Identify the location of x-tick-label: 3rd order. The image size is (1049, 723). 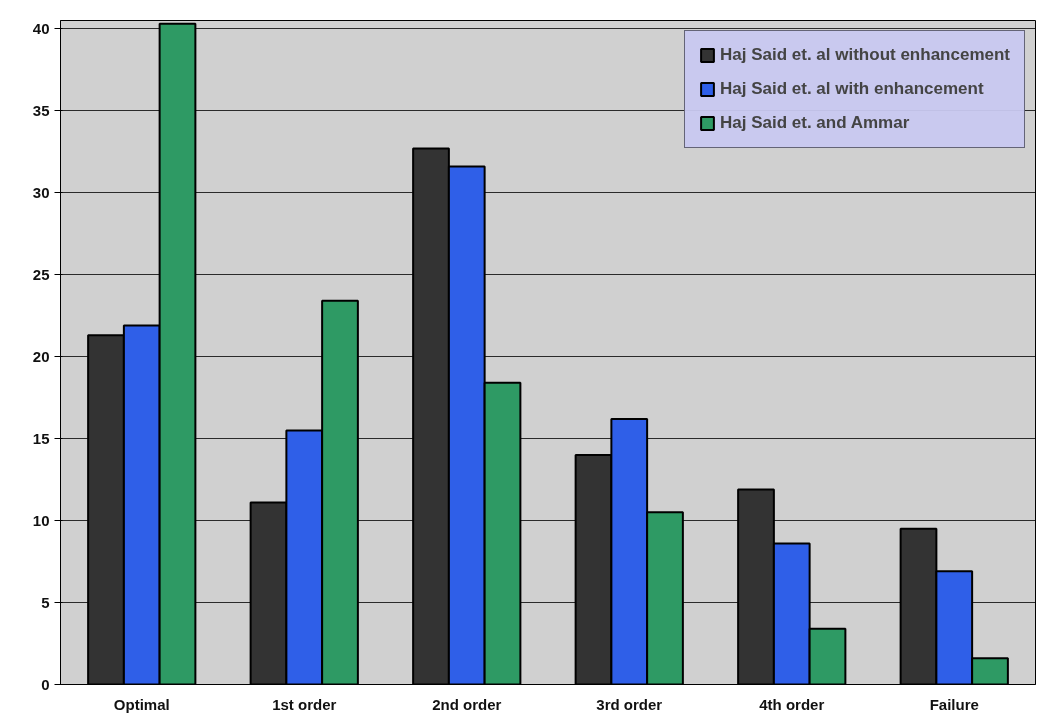
(629, 704).